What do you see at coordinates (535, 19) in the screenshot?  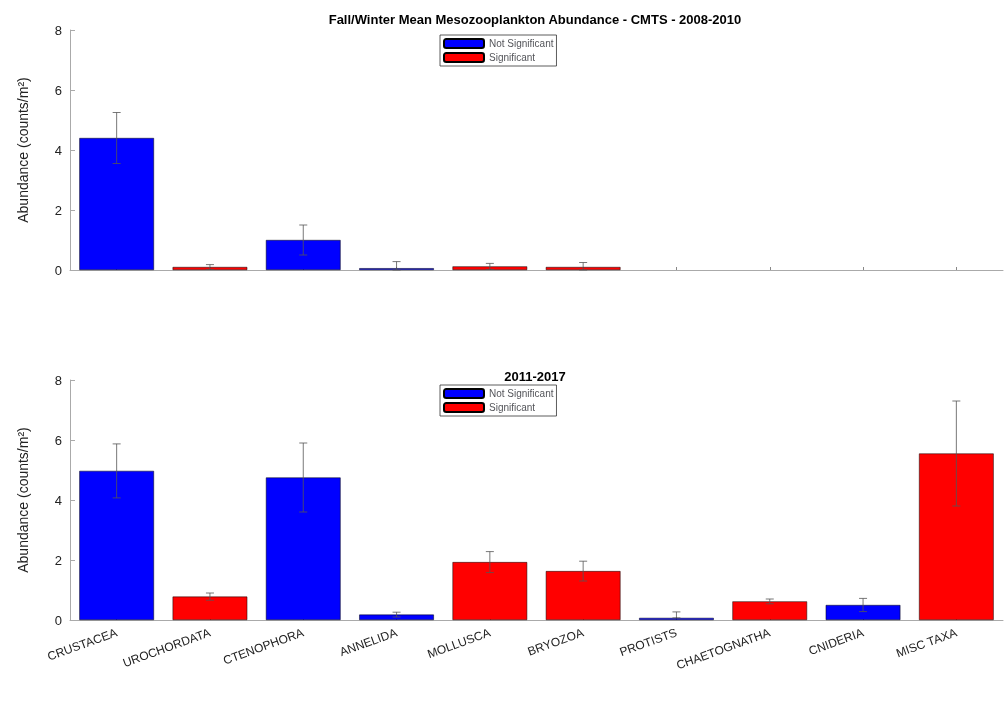 I see `chart-title: Fall/Winter Mean Mesozooplankton Abundance - CMTS - 2008-2010` at bounding box center [535, 19].